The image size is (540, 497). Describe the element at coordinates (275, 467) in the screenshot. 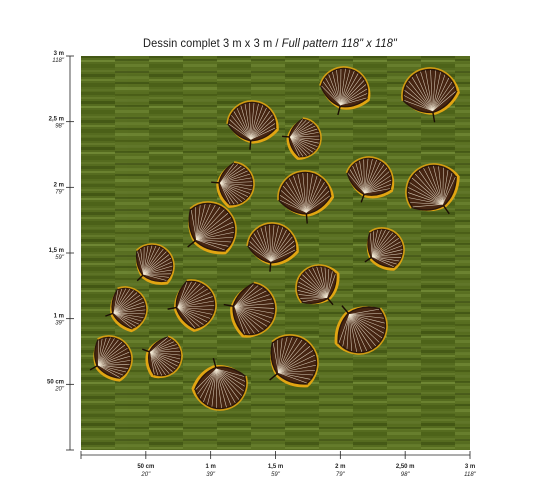

I see `bottom-tick-metric: 1,5 m` at that location.